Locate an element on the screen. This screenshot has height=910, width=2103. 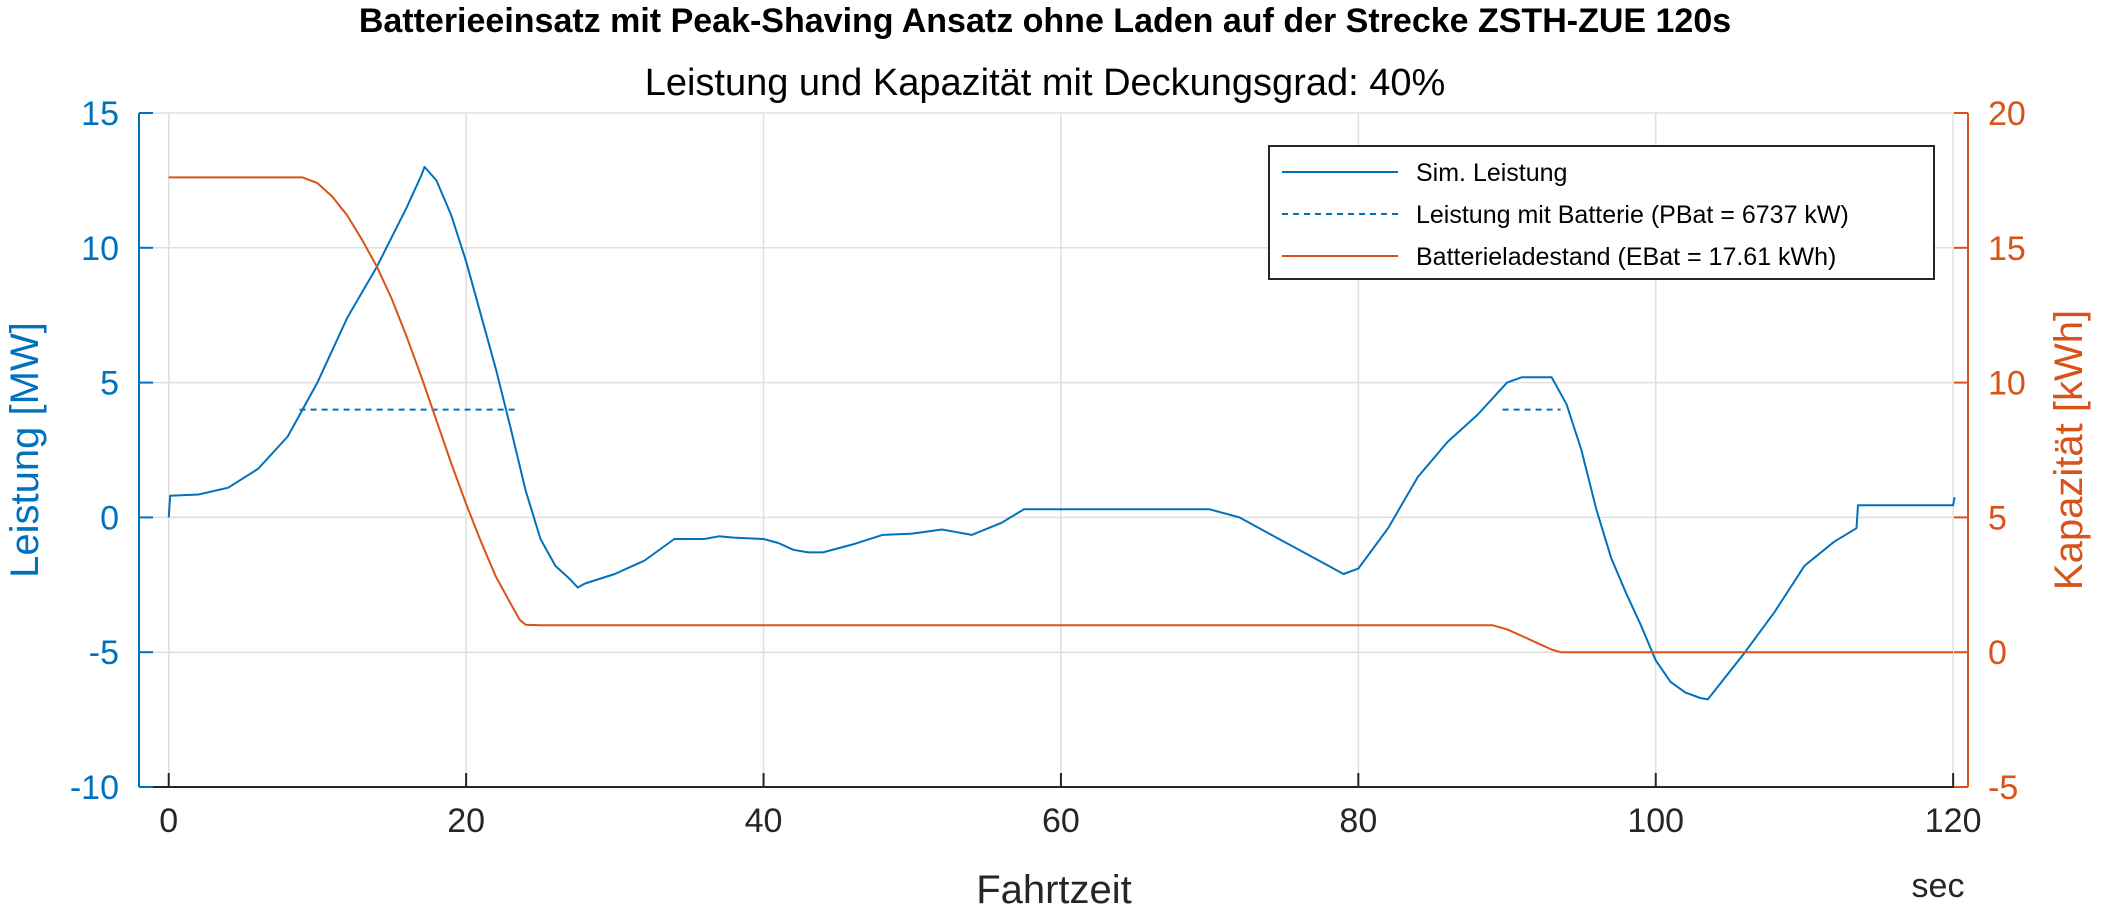
x-tick-label: 40 is located at coordinates (764, 821).